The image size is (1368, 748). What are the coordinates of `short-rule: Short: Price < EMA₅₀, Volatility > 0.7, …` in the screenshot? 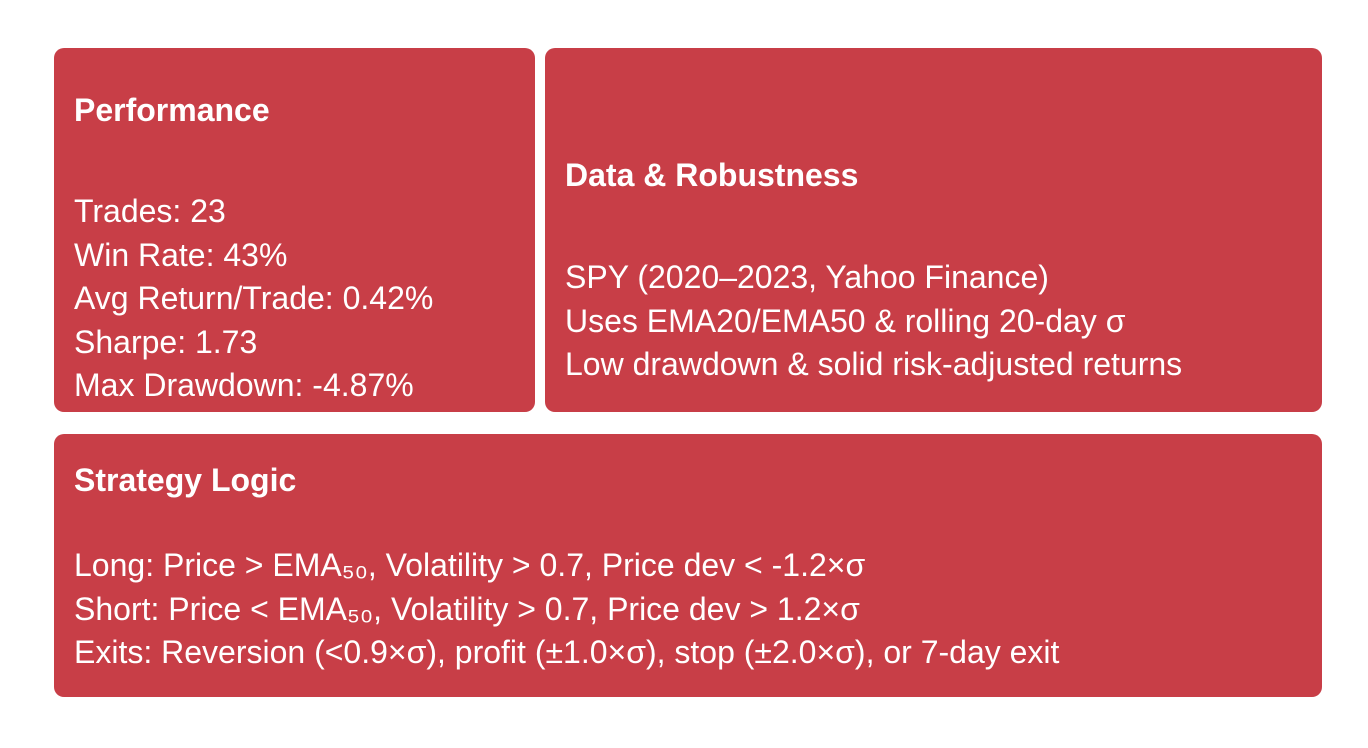 It's located at (467, 608).